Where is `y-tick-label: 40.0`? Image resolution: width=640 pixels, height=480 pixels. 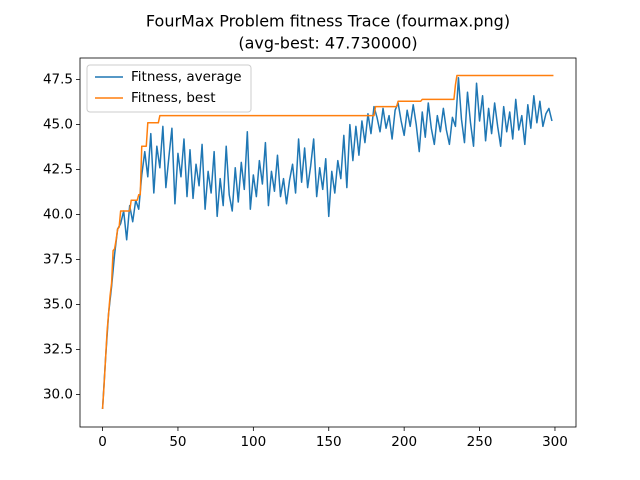 y-tick-label: 40.0 is located at coordinates (58, 215).